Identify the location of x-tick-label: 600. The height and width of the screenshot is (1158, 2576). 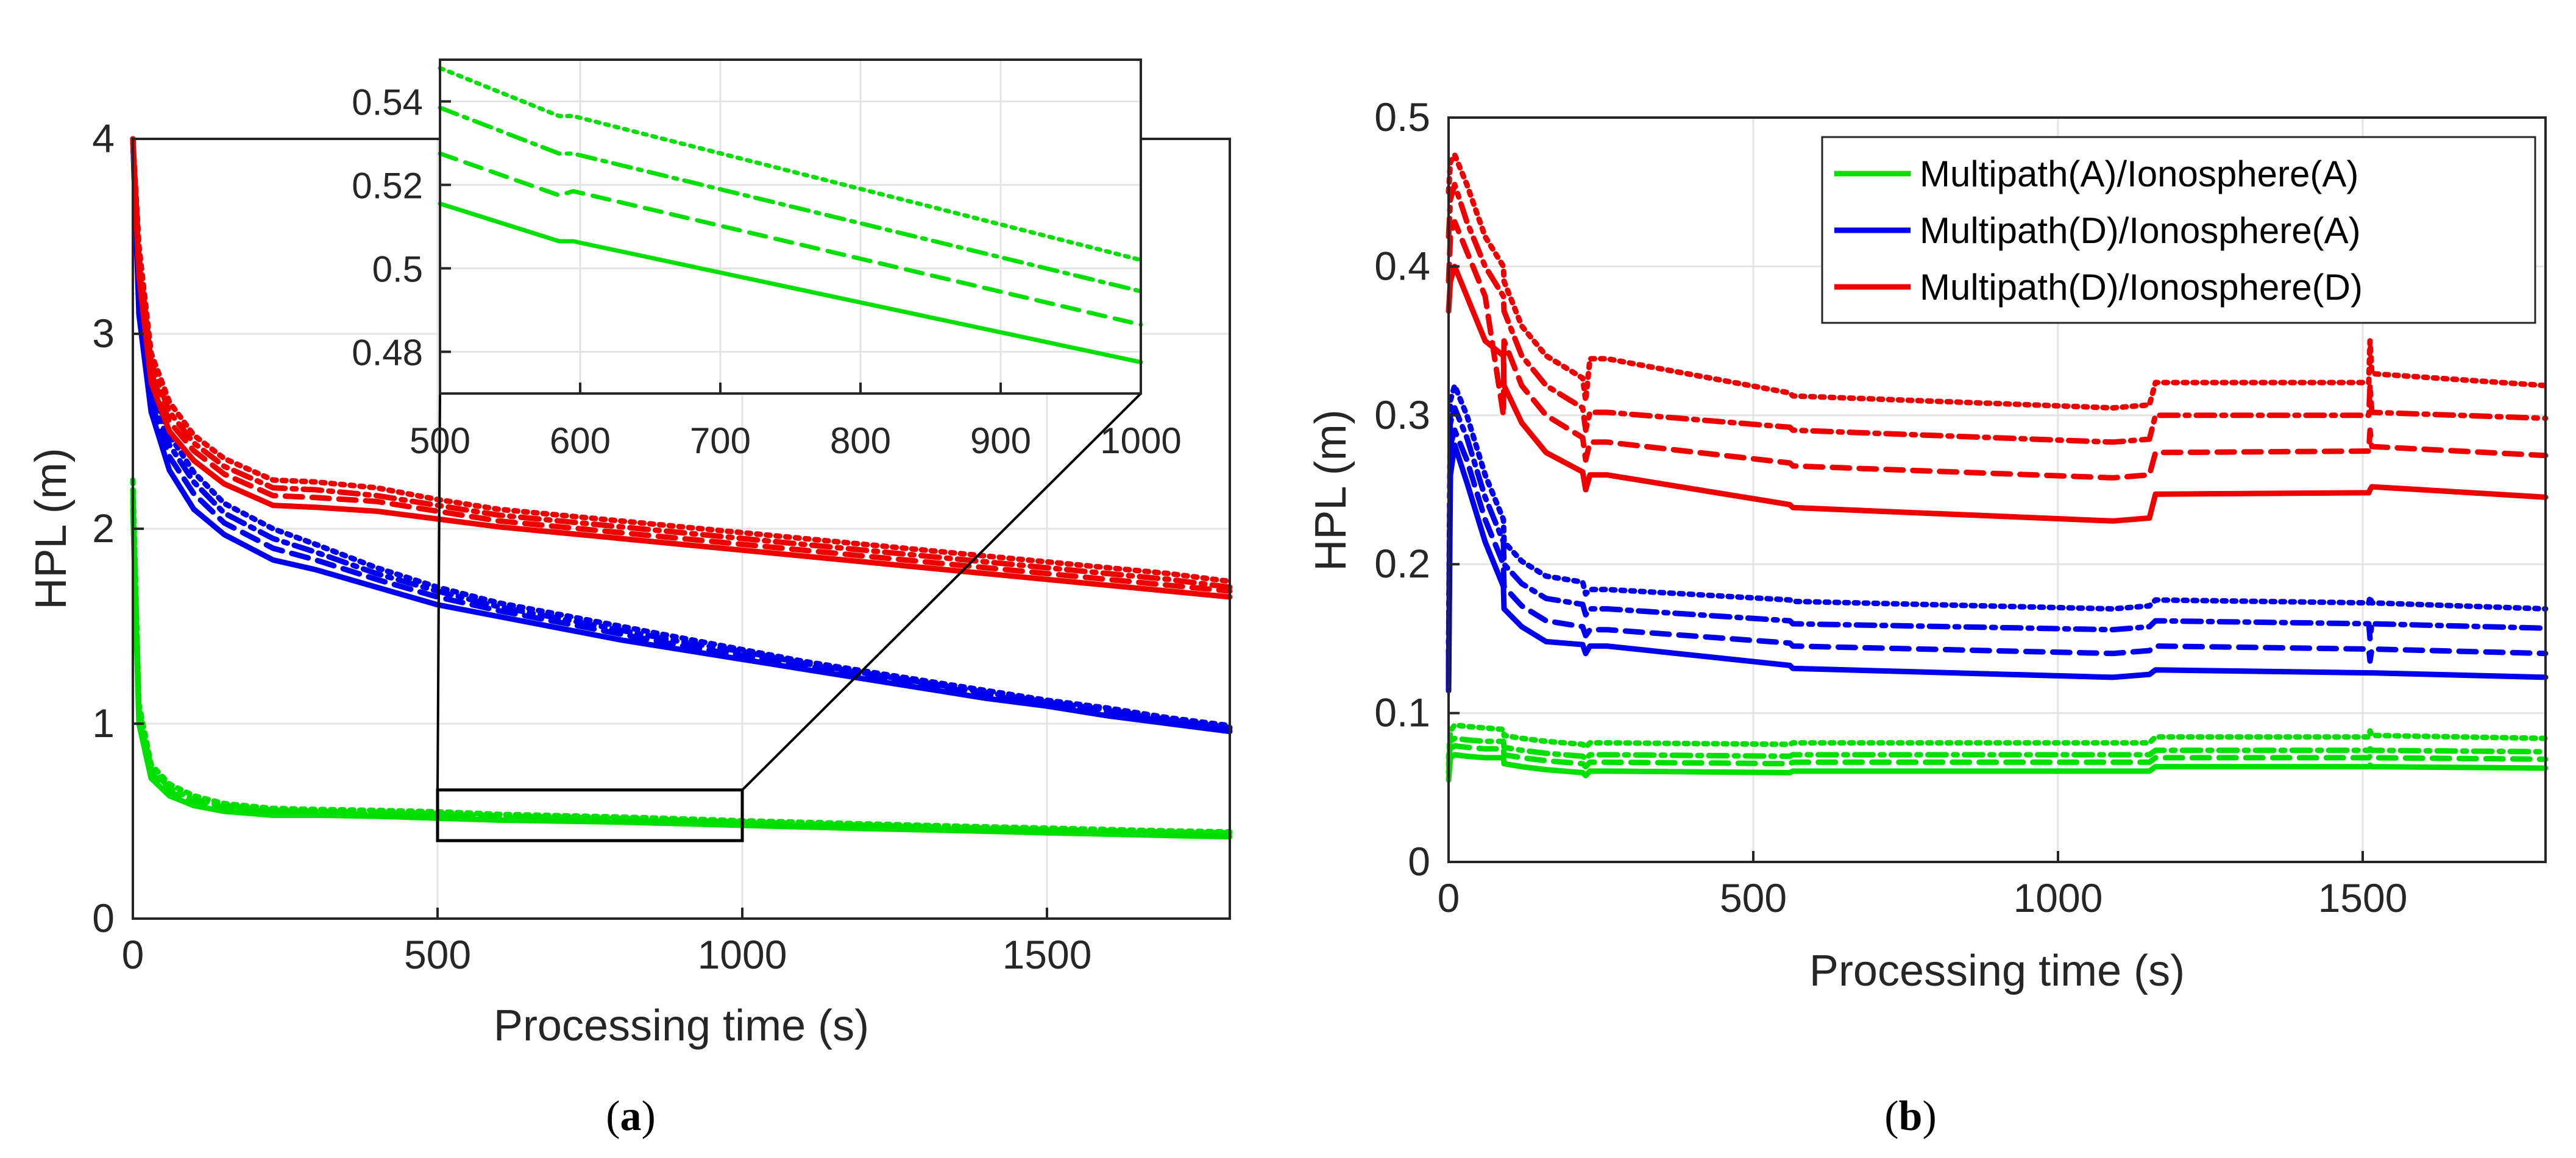
(580, 440).